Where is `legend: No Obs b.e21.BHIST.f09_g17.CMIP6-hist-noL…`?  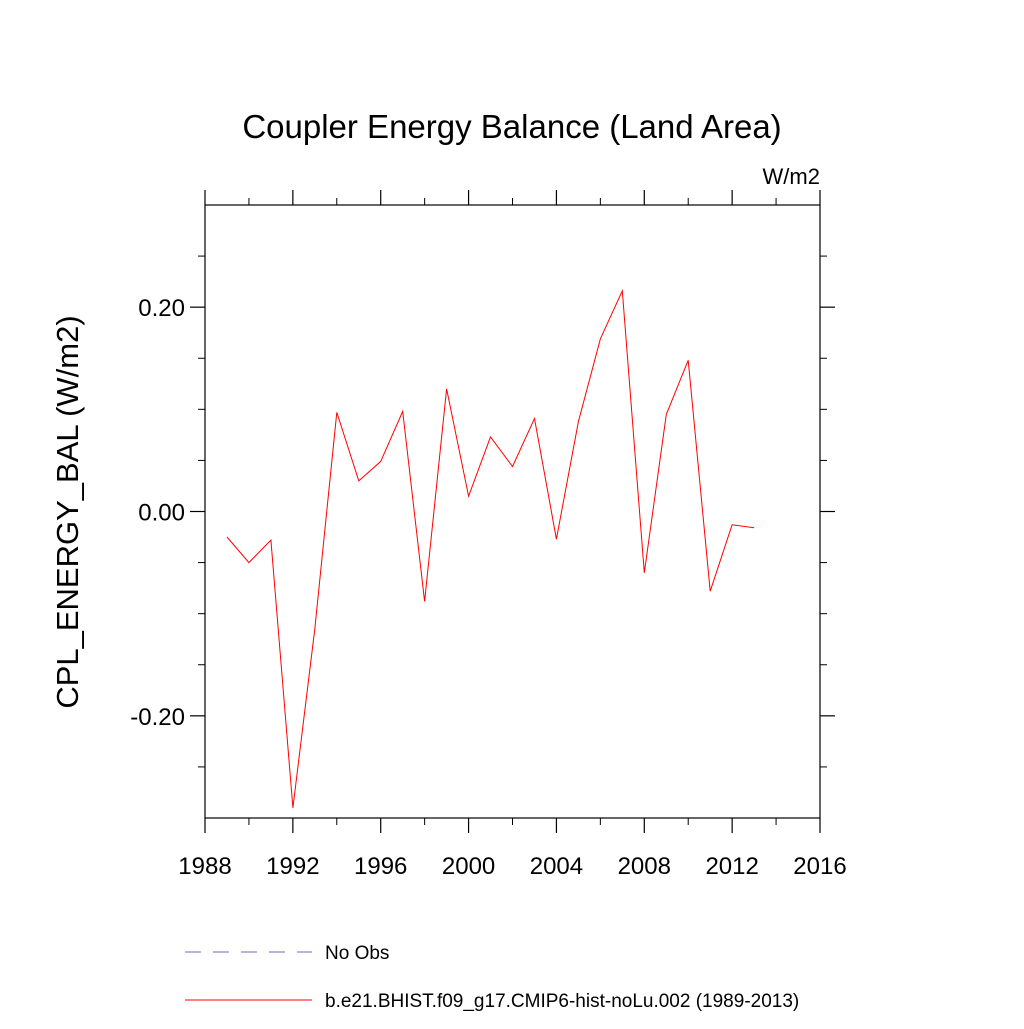 legend: No Obs b.e21.BHIST.f09_g17.CMIP6-hist-noL… is located at coordinates (492, 977).